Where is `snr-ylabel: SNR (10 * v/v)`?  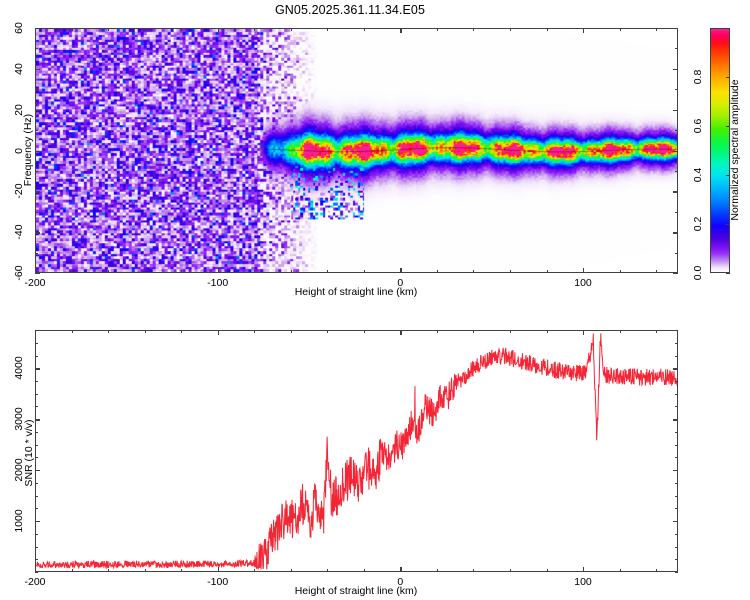
snr-ylabel: SNR (10 * v/v) is located at coordinates (29, 453).